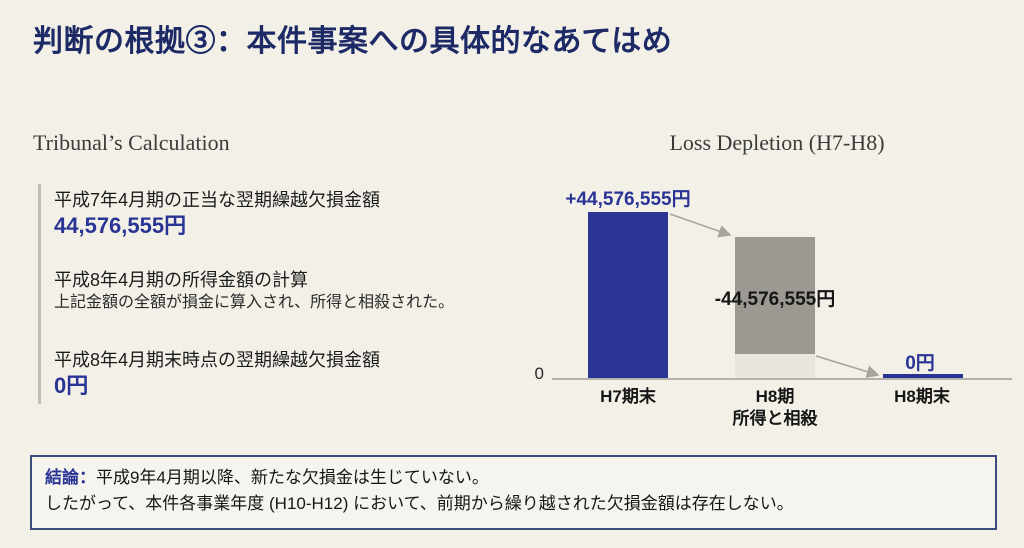 Image resolution: width=1024 pixels, height=548 pixels. I want to click on chart-arrows, so click(774, 295).